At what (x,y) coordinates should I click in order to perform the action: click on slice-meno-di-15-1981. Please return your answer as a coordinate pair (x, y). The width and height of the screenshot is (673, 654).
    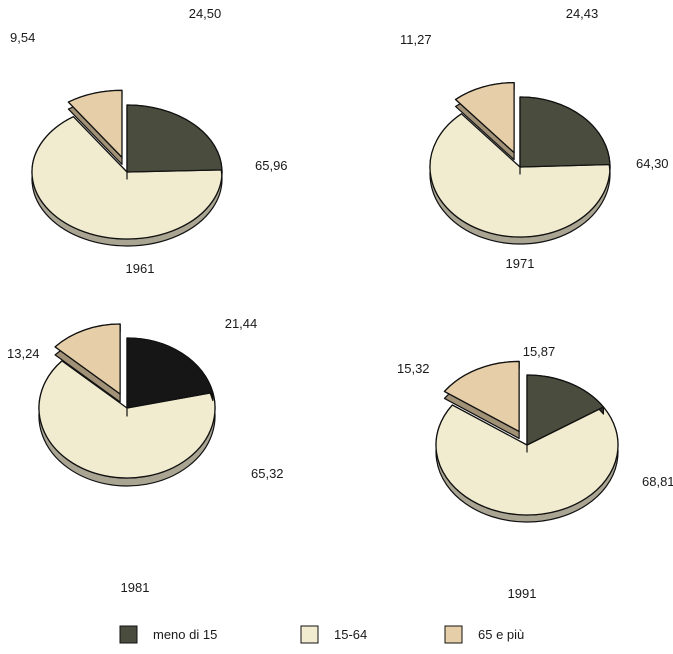
    Looking at the image, I should click on (170, 377).